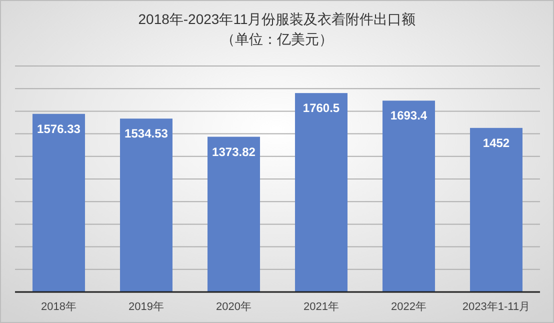  I want to click on data-label: 1534.53, so click(146, 133).